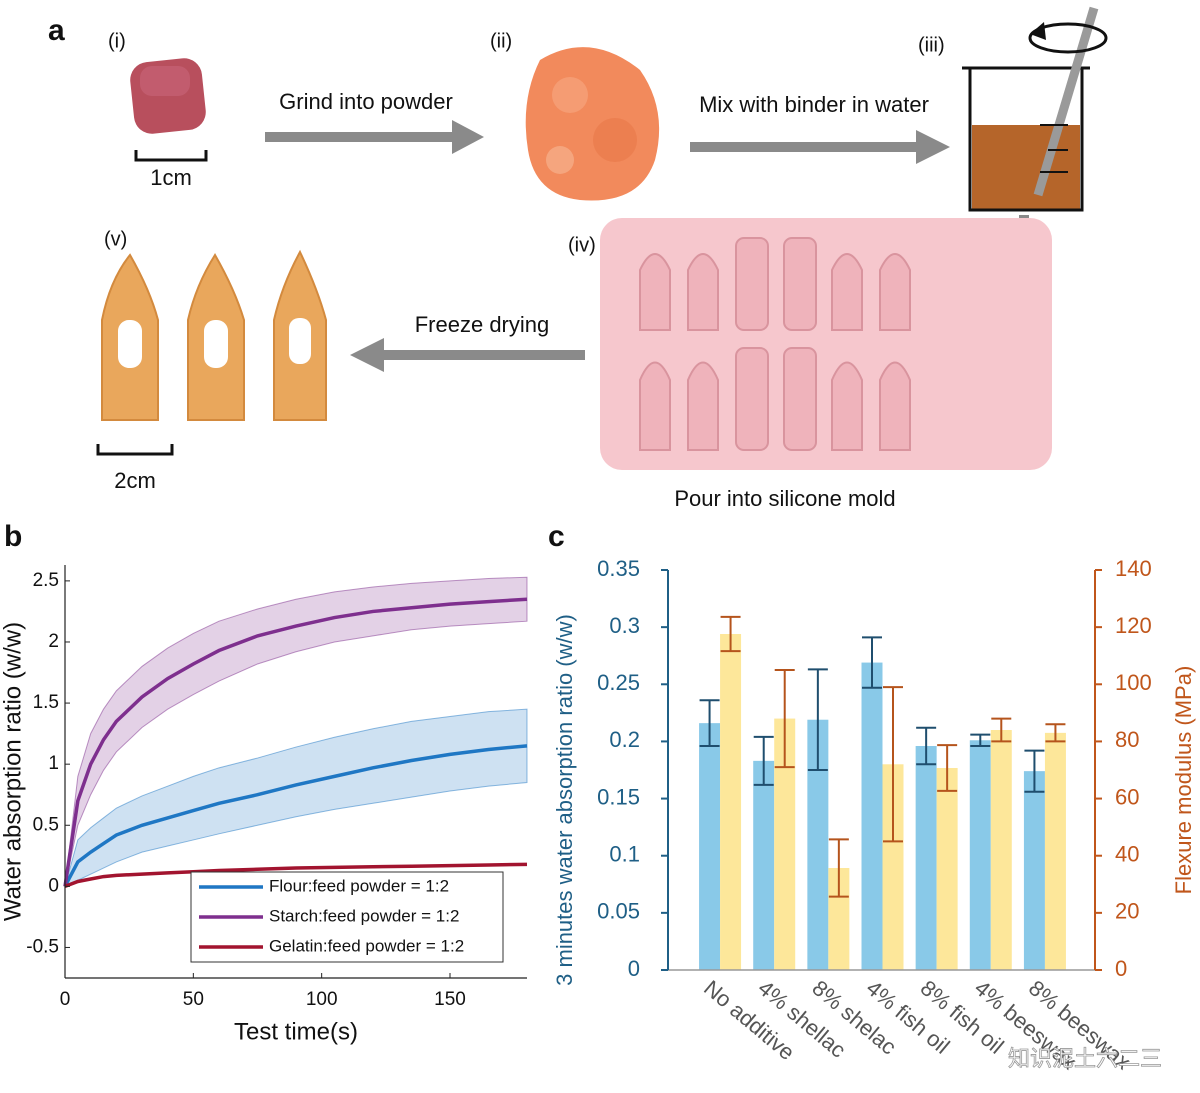 The height and width of the screenshot is (1093, 1200). Describe the element at coordinates (1183, 780) in the screenshot. I see `y2-axis-label: Flexure modulus (MPa)` at that location.